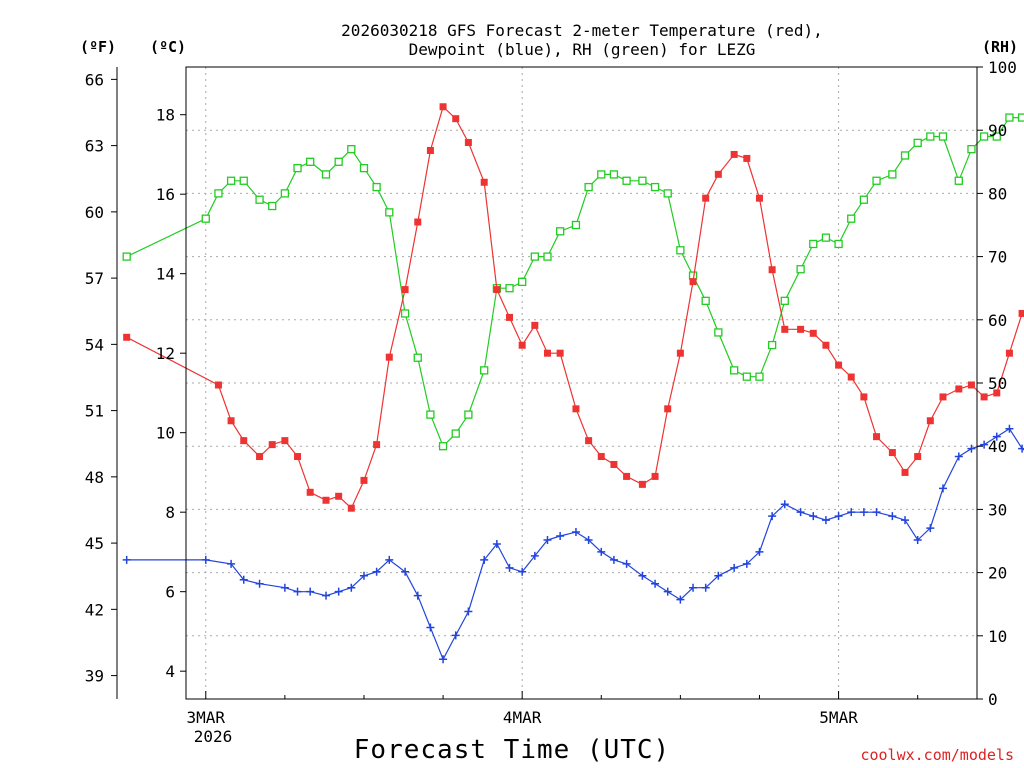  What do you see at coordinates (165, 194) in the screenshot?
I see `celsius-tick-label: 16` at bounding box center [165, 194].